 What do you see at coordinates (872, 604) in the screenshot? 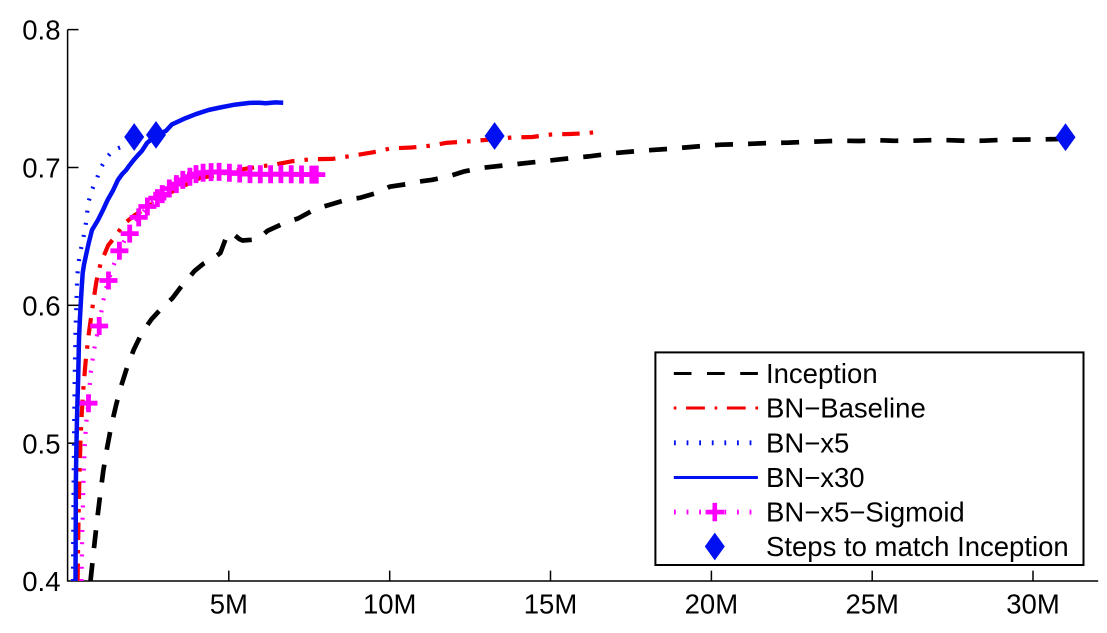
I see `svg-text: 25M` at bounding box center [872, 604].